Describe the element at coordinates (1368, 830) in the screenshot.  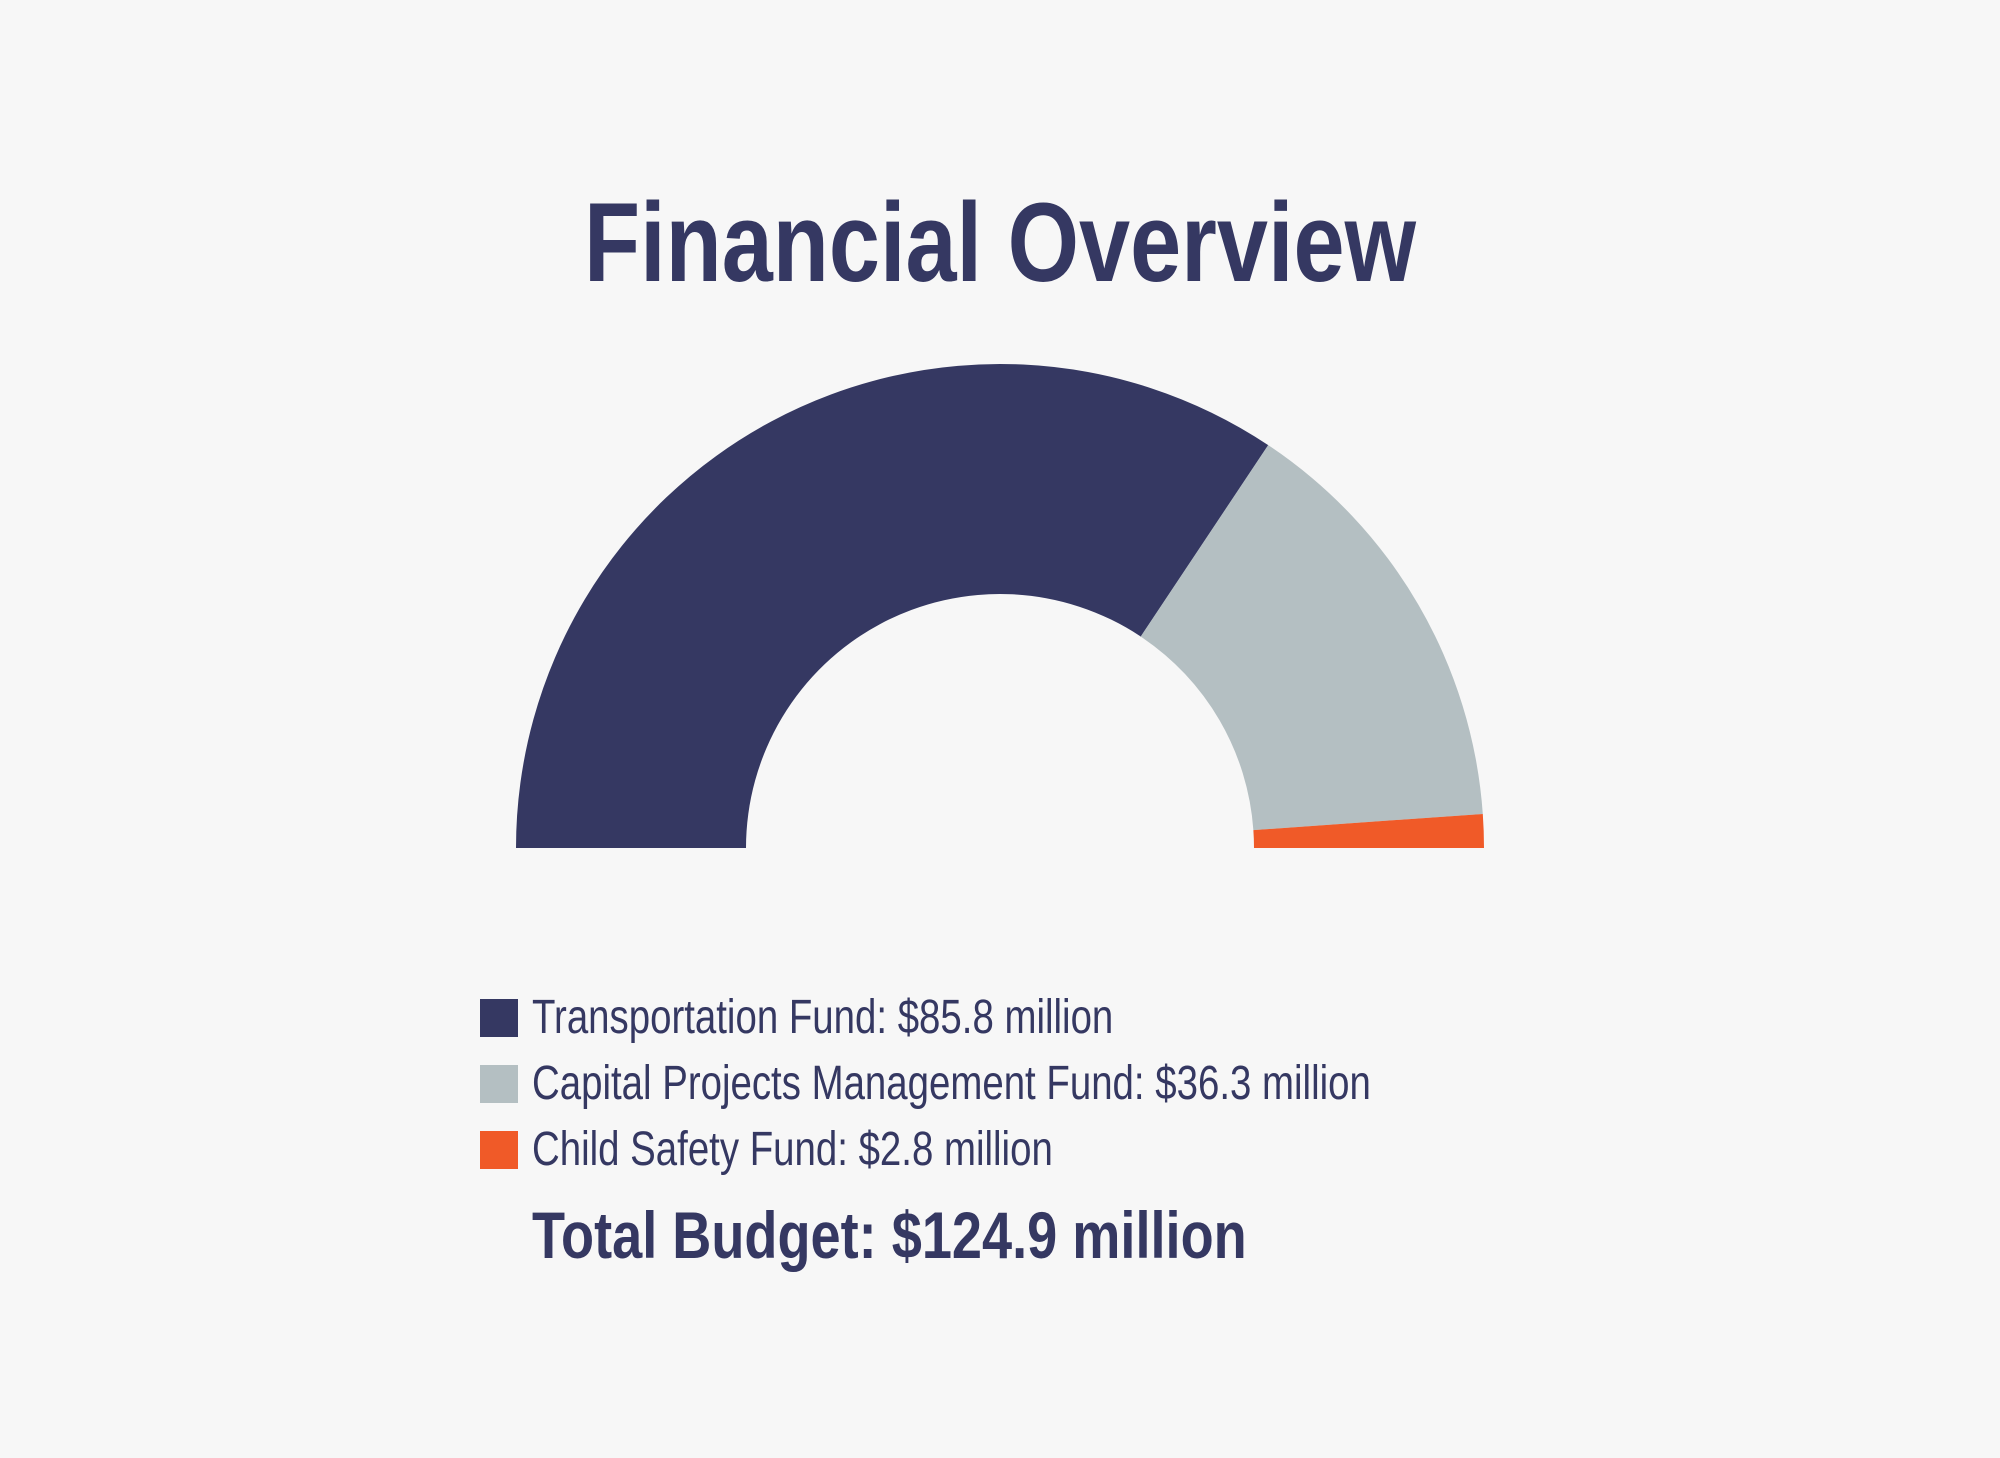
I see `slice-child-safety` at that location.